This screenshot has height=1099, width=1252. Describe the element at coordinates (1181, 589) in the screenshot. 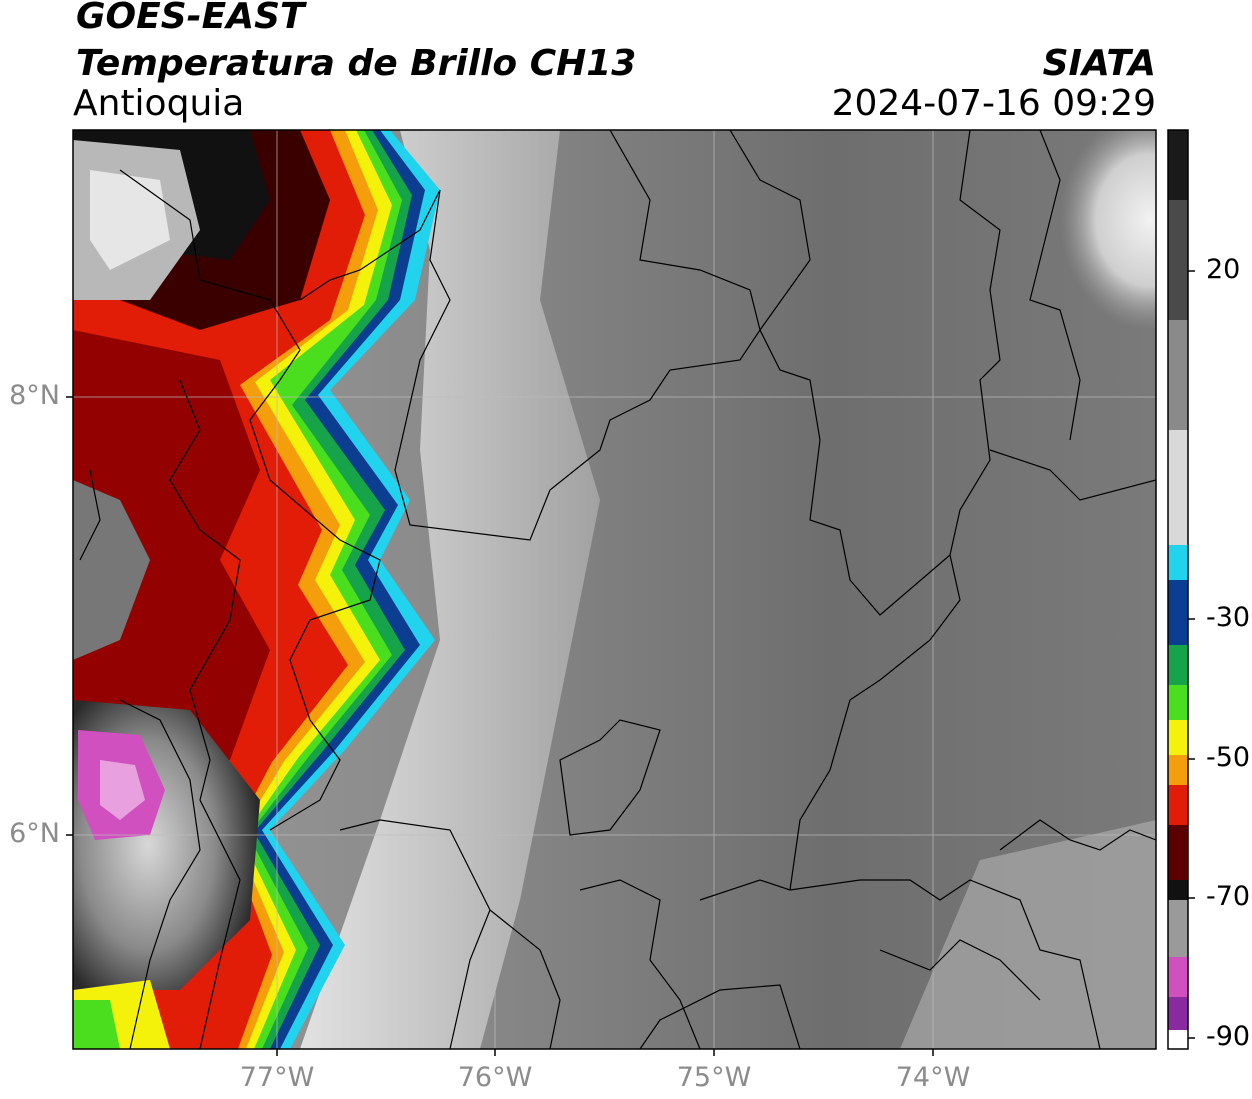

I see `colorbar` at that location.